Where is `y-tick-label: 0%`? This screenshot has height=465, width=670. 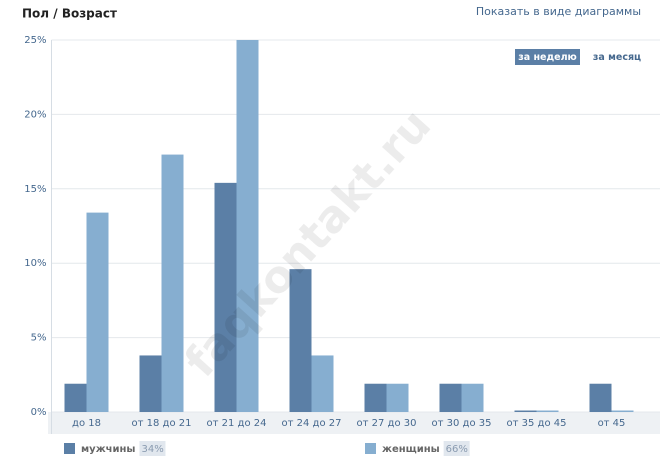 y-tick-label: 0% is located at coordinates (39, 412).